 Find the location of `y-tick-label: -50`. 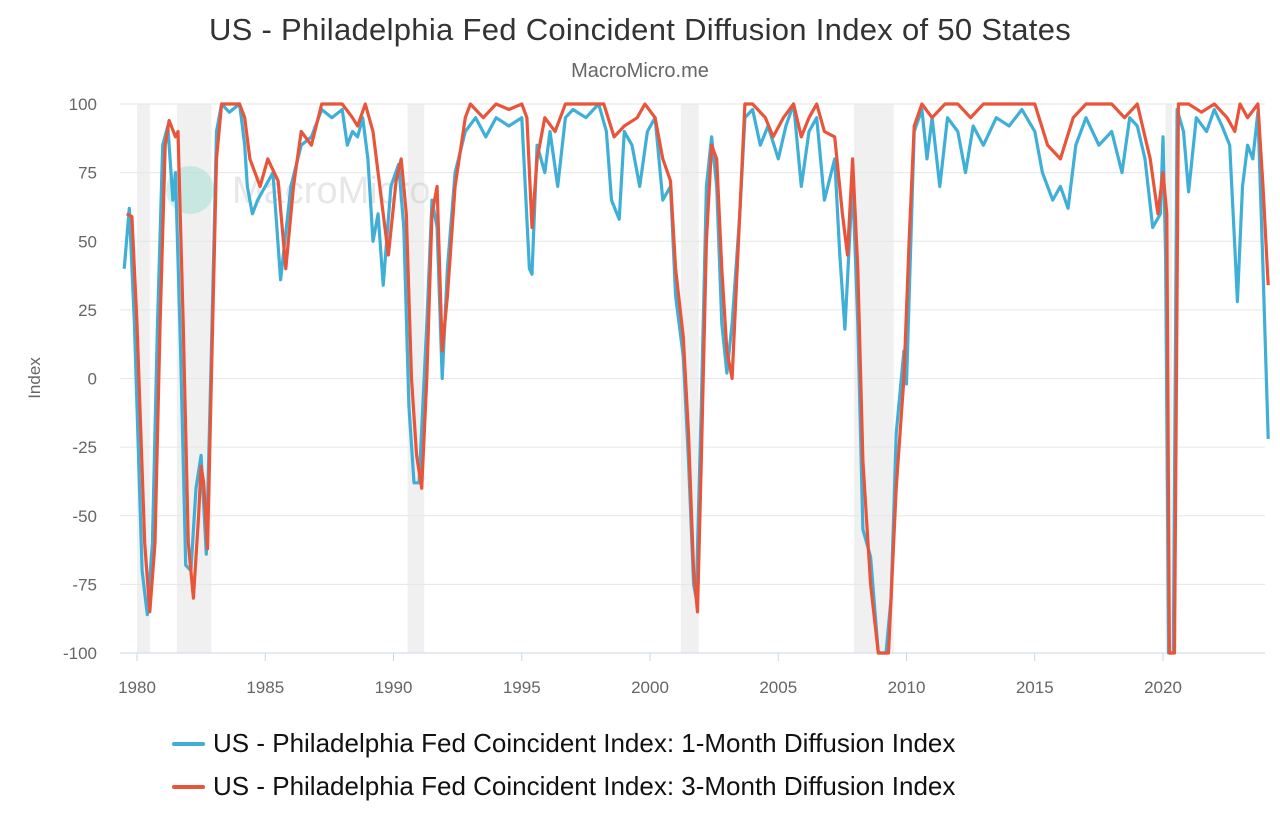

y-tick-label: -50 is located at coordinates (84, 516).